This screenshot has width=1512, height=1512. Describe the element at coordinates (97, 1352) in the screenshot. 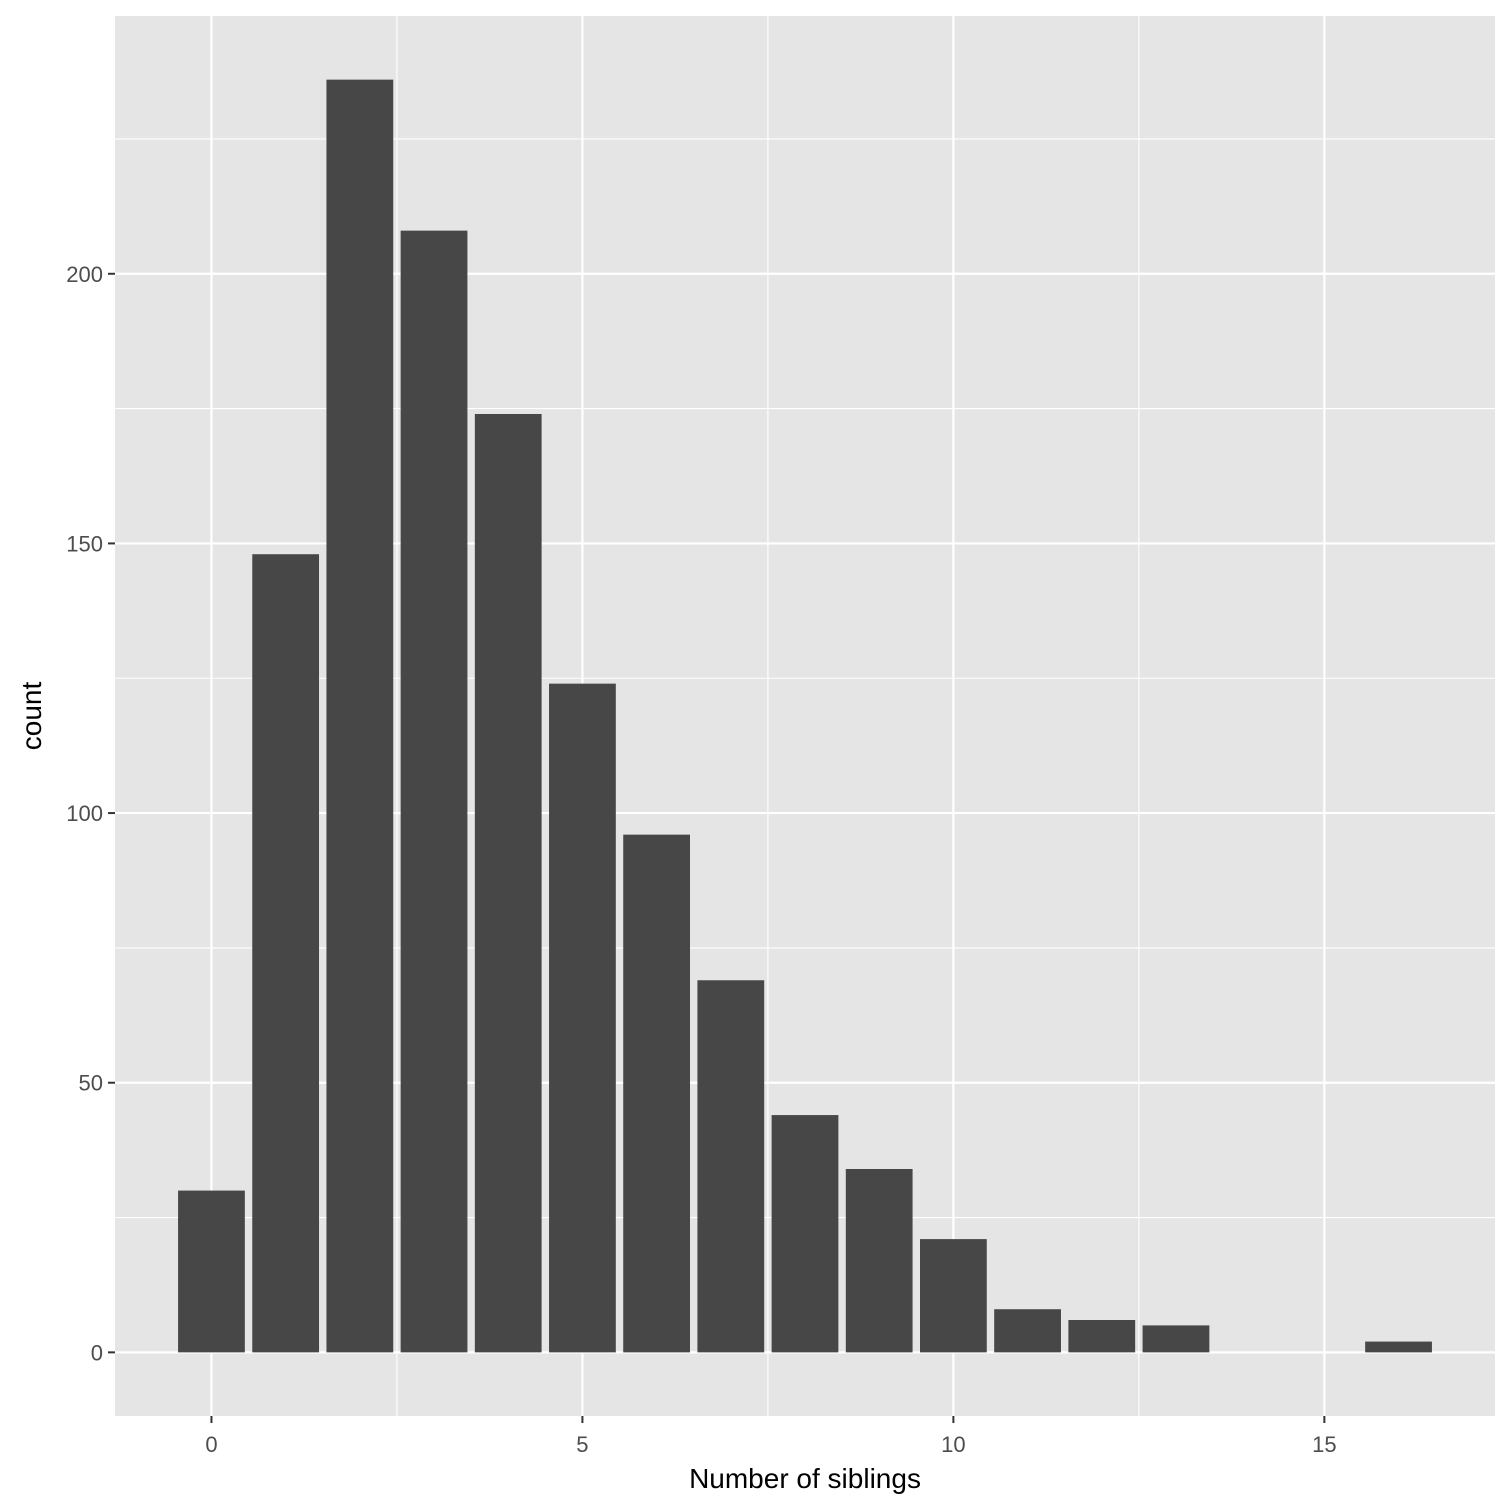

I see `y-tick-label: 0` at that location.